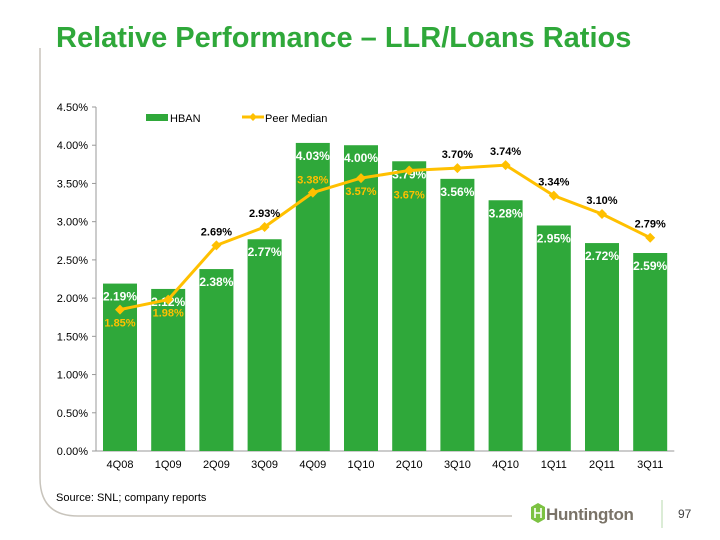 The height and width of the screenshot is (540, 720). What do you see at coordinates (601, 201) in the screenshot?
I see `peer-data-label: 3.10%` at bounding box center [601, 201].